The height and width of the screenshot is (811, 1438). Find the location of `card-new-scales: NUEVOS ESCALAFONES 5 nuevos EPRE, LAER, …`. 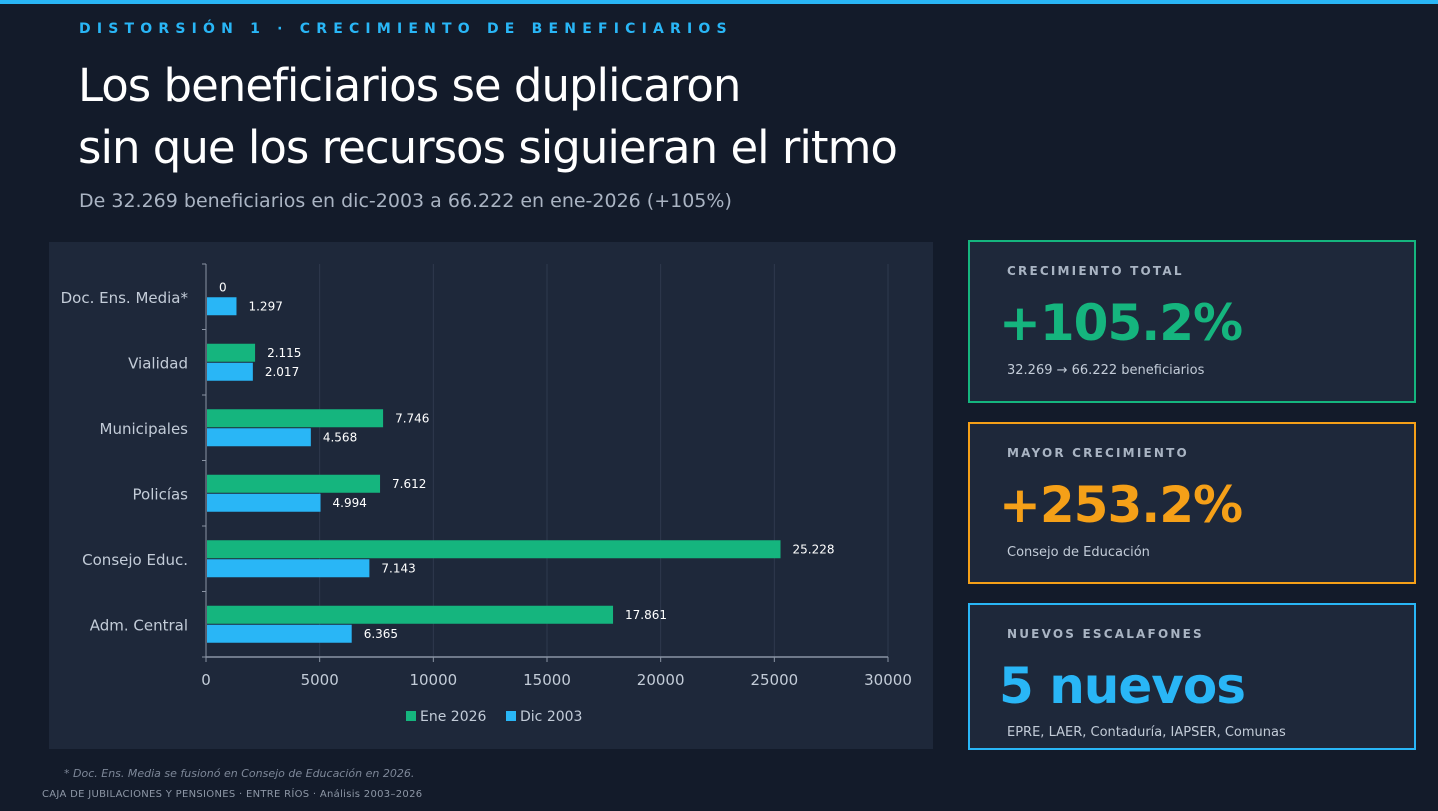

card-new-scales: NUEVOS ESCALAFONES 5 nuevos EPRE, LAER, … is located at coordinates (1192, 676).